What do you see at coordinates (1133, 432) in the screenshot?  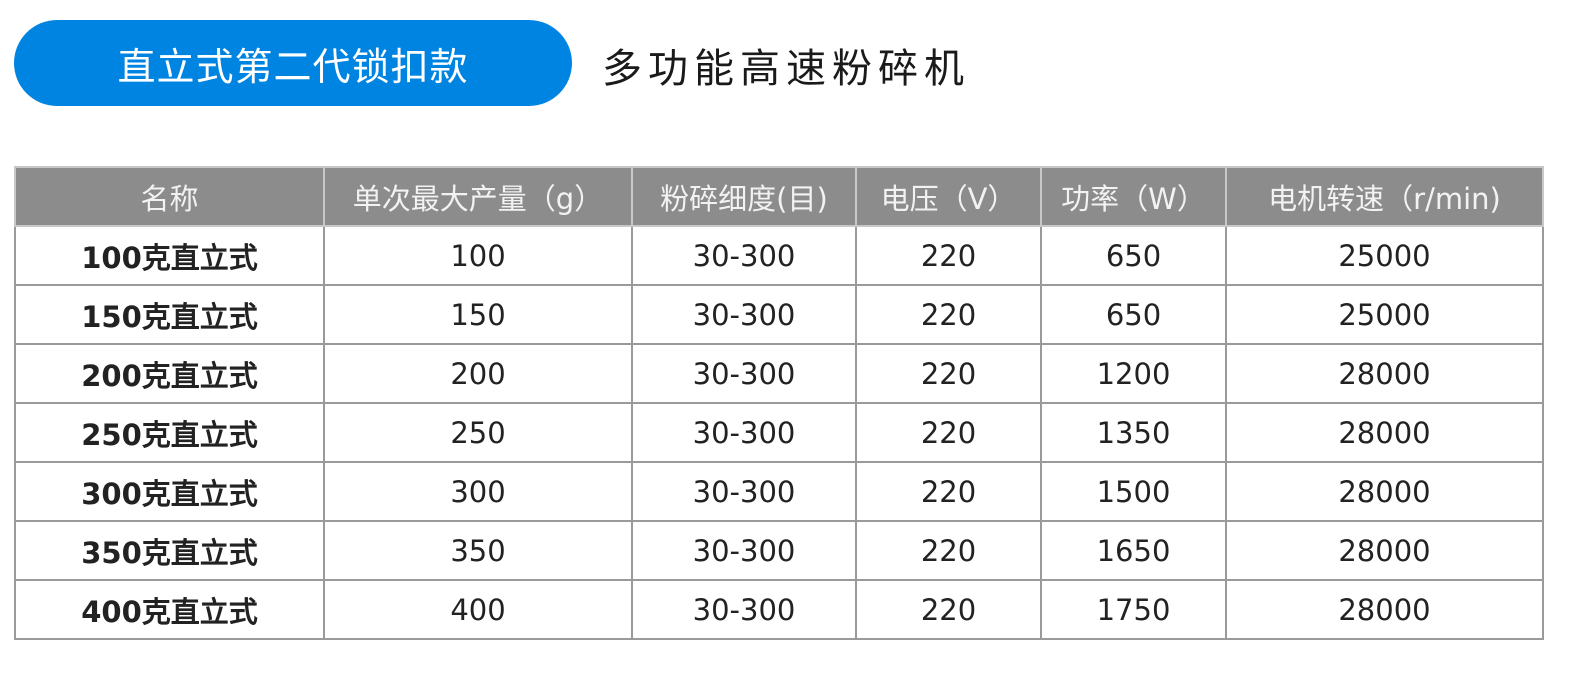 I see `table-cell: 1350` at bounding box center [1133, 432].